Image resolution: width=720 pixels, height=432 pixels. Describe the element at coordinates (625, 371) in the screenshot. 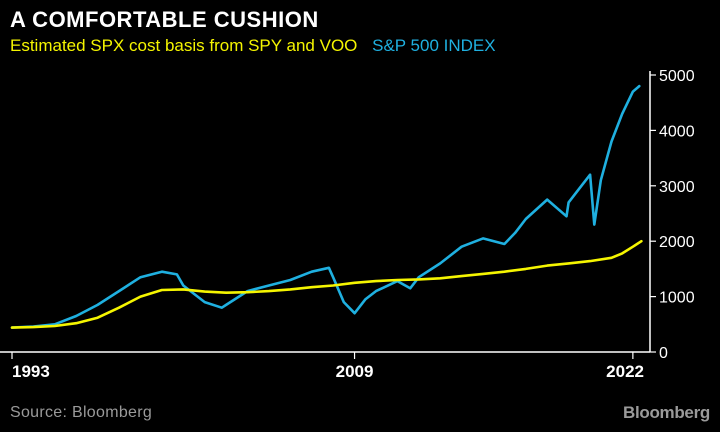

I see `x-tick-label: 2022` at that location.